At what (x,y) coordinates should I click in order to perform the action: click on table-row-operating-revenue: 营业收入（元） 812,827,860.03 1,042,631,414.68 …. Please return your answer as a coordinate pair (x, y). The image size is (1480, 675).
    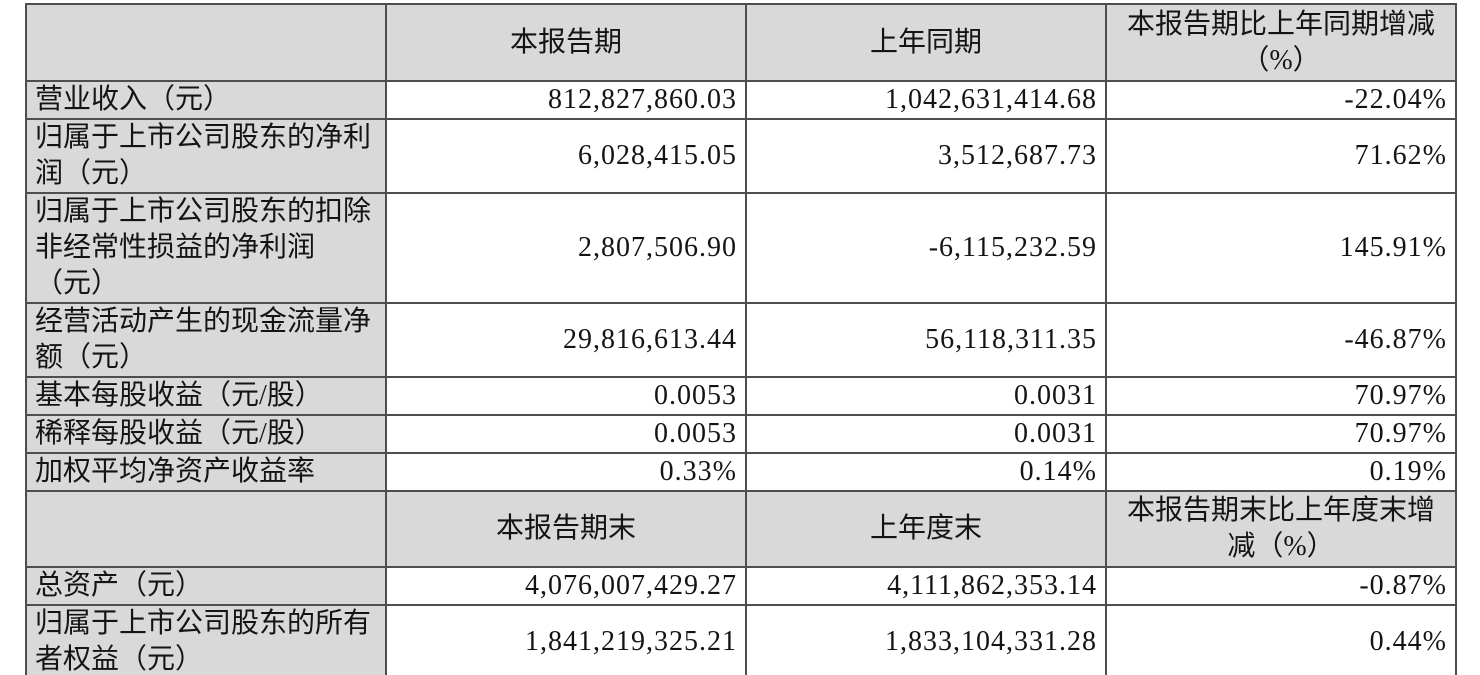
    Looking at the image, I should click on (741, 100).